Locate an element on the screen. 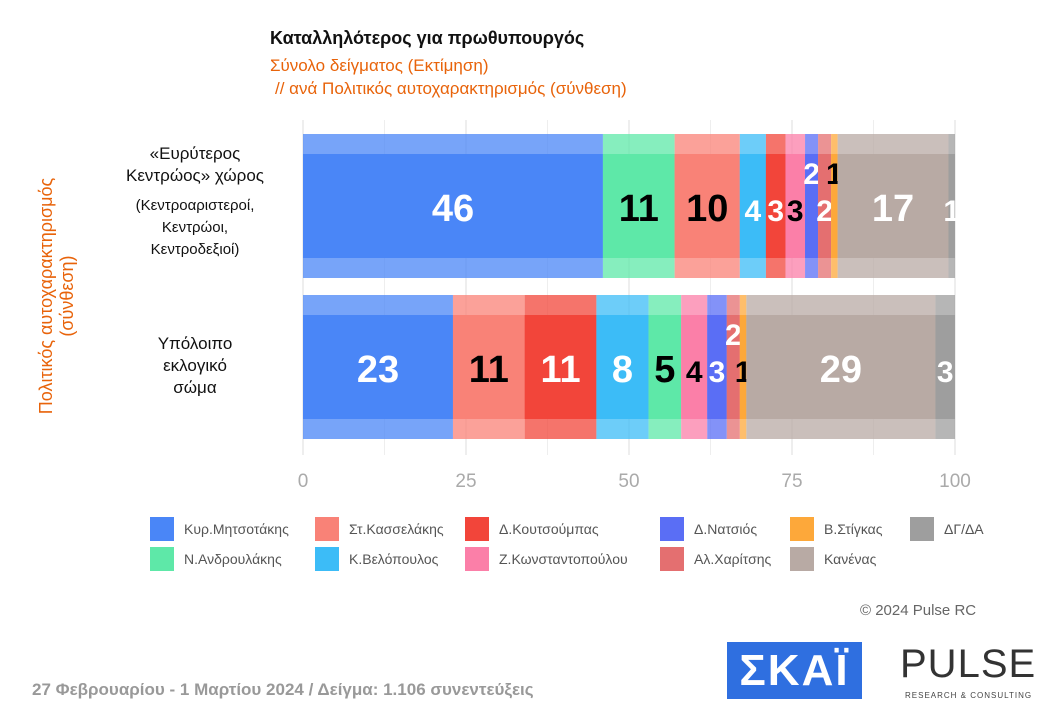 The width and height of the screenshot is (1046, 723). x-tick-label: 25 is located at coordinates (465, 481).